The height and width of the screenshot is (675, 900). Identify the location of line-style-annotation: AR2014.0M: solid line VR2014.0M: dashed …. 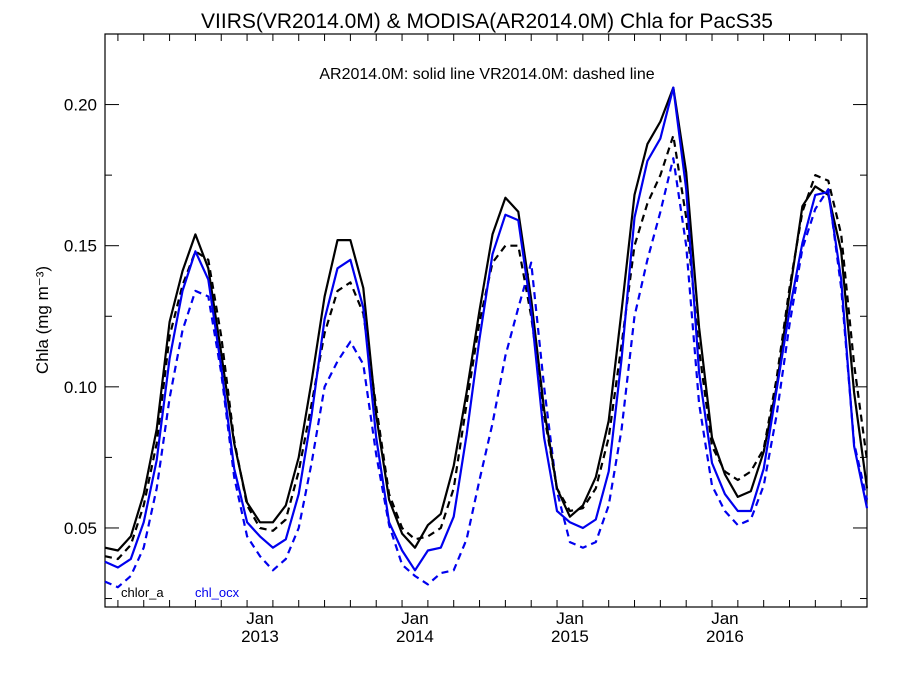
(486, 74).